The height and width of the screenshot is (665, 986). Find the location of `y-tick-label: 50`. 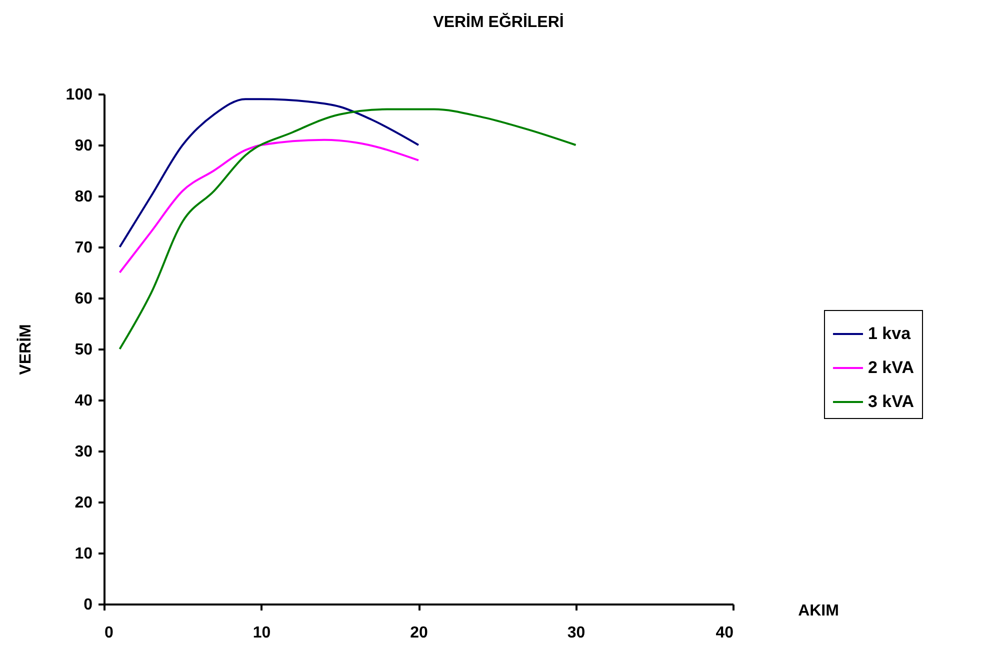

y-tick-label: 50 is located at coordinates (83, 350).